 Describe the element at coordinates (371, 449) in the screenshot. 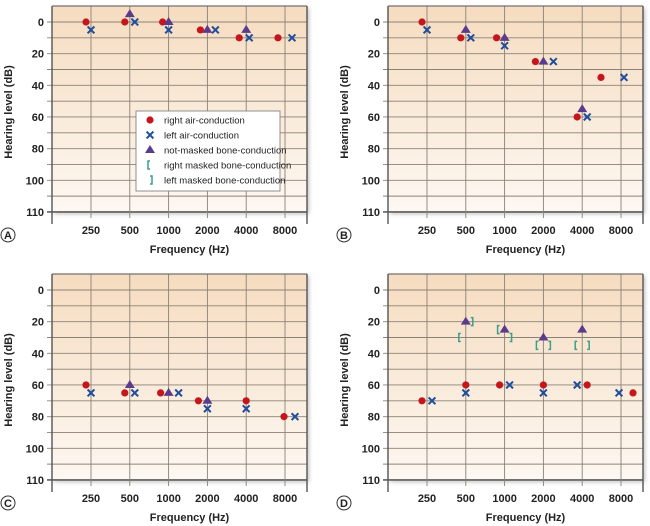

I see `y-tick-label: 100` at that location.